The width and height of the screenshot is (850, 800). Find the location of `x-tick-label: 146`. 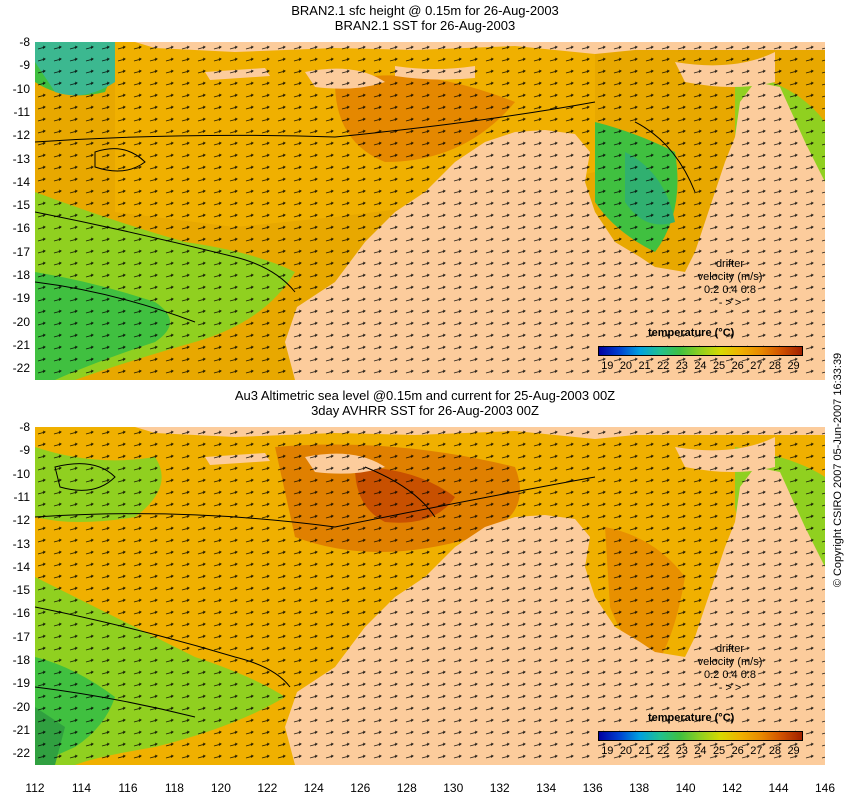

x-tick-label: 146 is located at coordinates (825, 788).